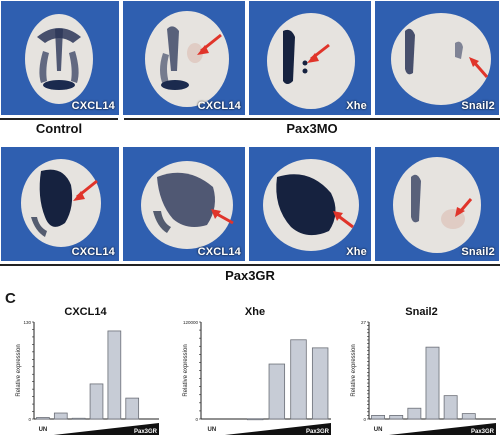  Describe the element at coordinates (312, 119) in the screenshot. I see `group-rule-pax3mo` at that location.